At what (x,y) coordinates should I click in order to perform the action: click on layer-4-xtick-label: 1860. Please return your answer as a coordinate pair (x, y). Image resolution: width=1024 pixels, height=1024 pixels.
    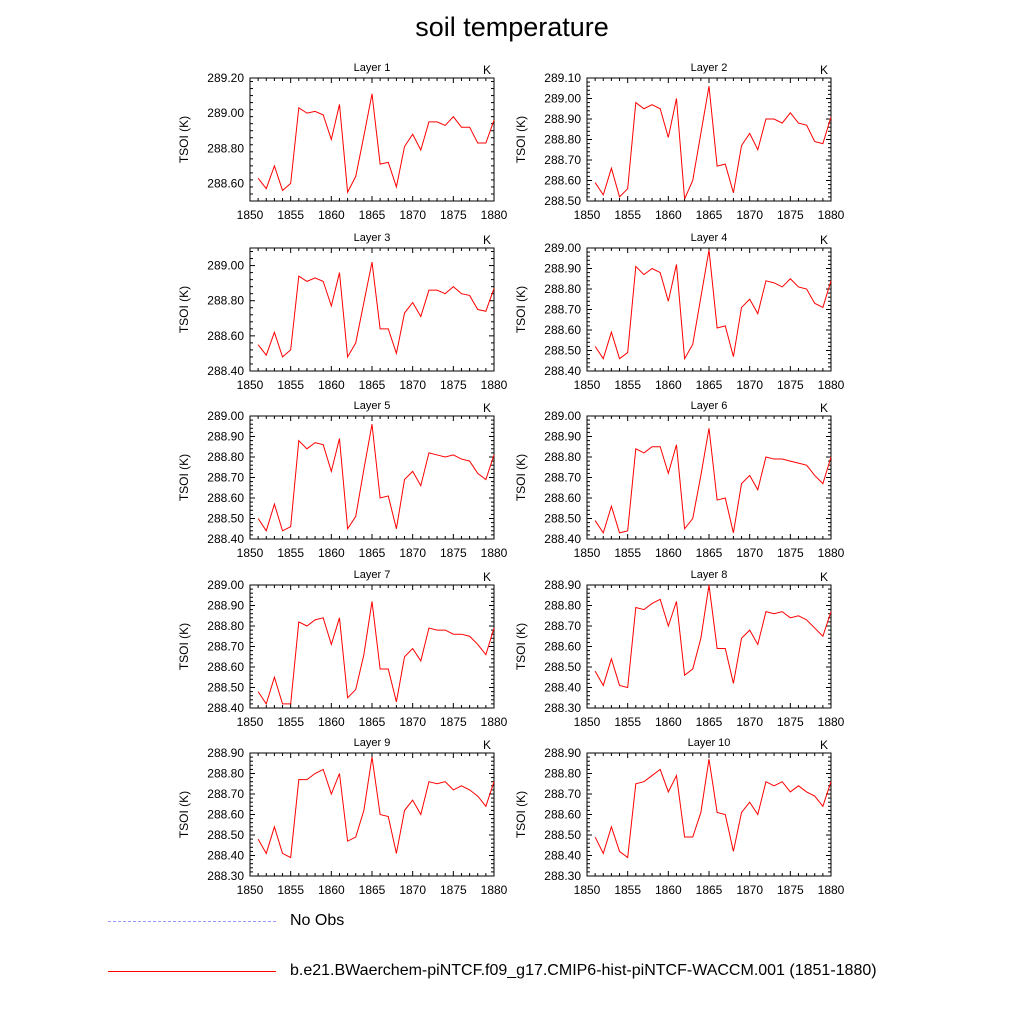
    Looking at the image, I should click on (668, 385).